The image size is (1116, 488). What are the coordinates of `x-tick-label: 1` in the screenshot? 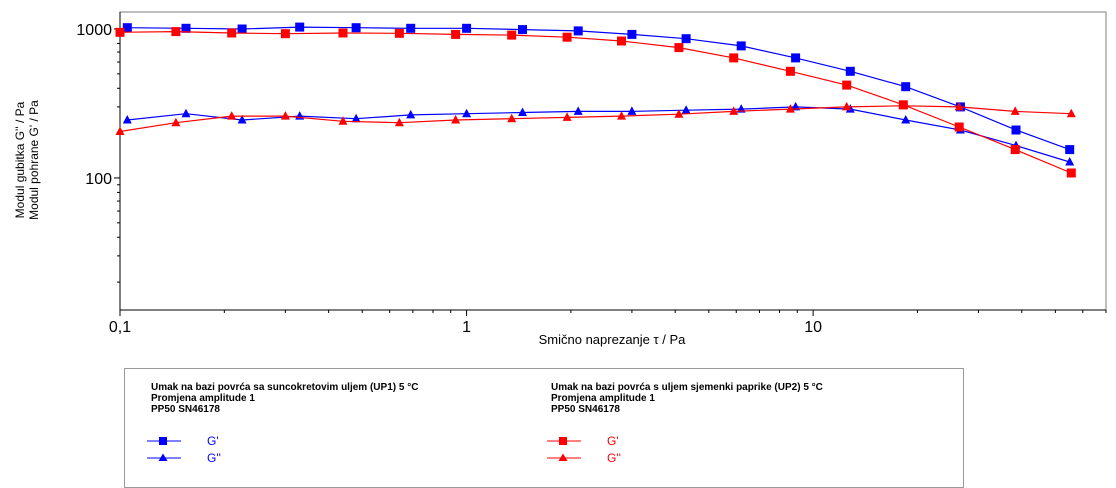 It's located at (466, 327).